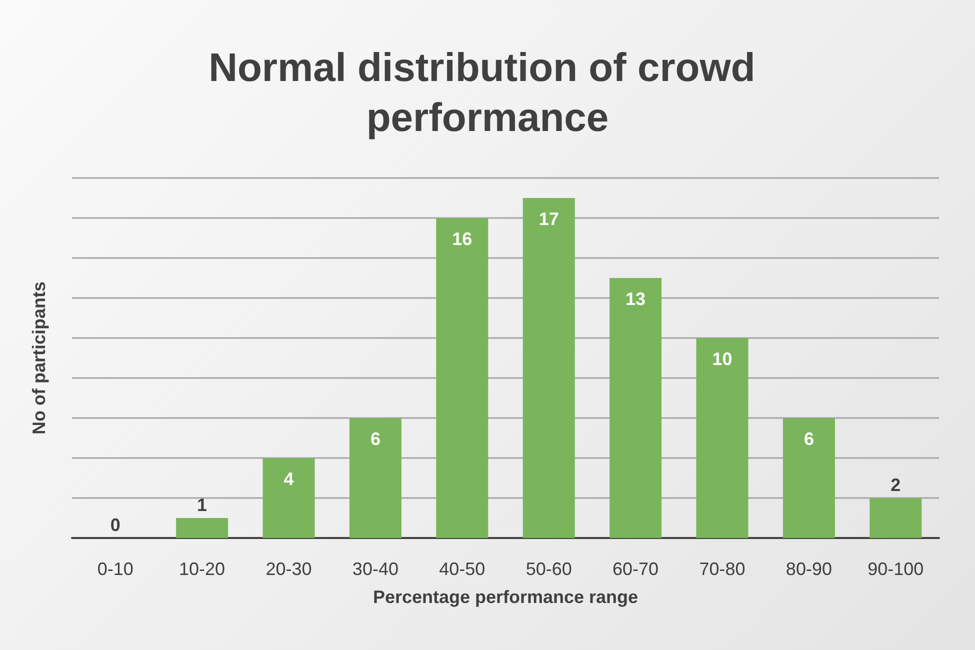  Describe the element at coordinates (202, 505) in the screenshot. I see `data-label: 1` at that location.